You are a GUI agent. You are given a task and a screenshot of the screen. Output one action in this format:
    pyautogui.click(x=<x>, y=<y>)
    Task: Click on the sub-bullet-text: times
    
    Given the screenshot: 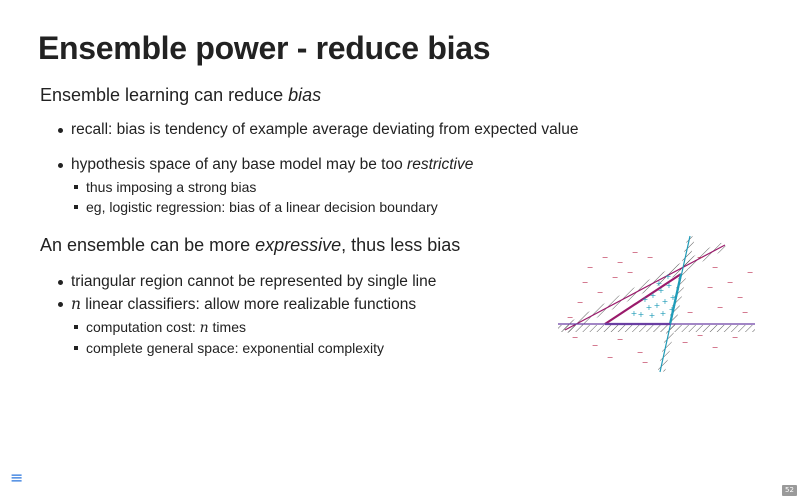 What is the action you would take?
    pyautogui.click(x=227, y=327)
    